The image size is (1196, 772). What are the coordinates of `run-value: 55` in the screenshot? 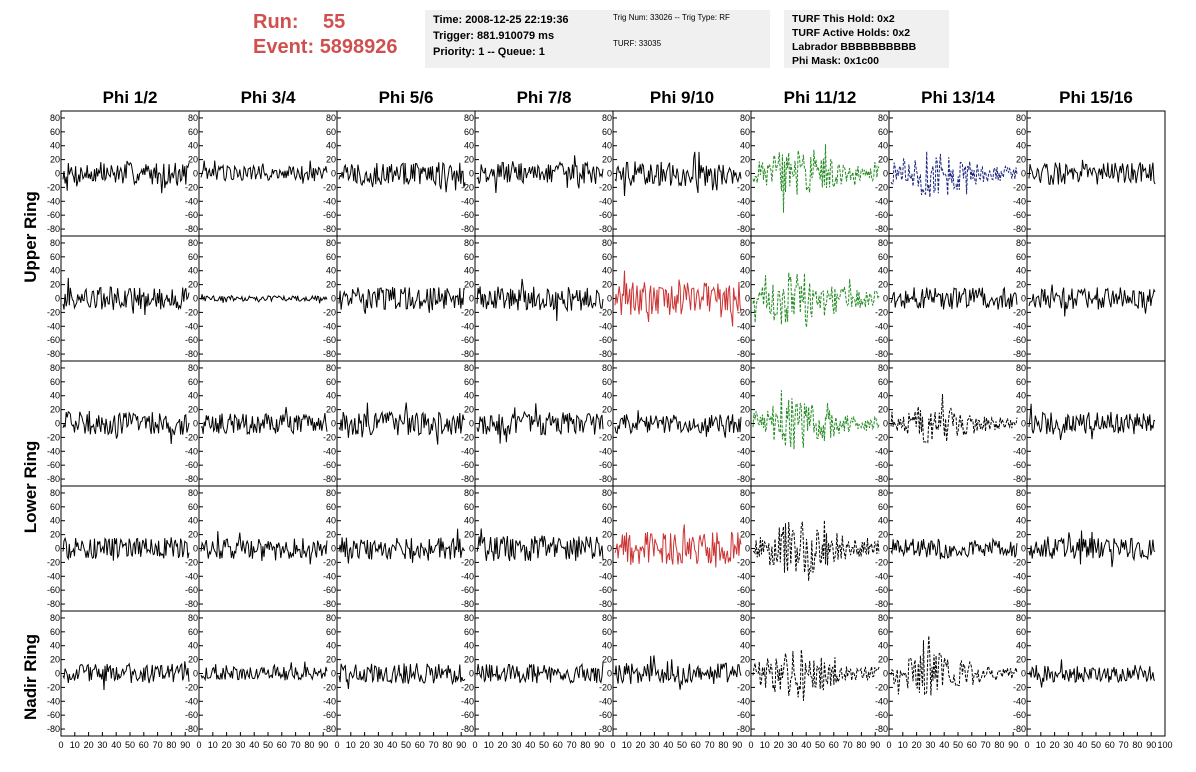 It's located at (334, 22).